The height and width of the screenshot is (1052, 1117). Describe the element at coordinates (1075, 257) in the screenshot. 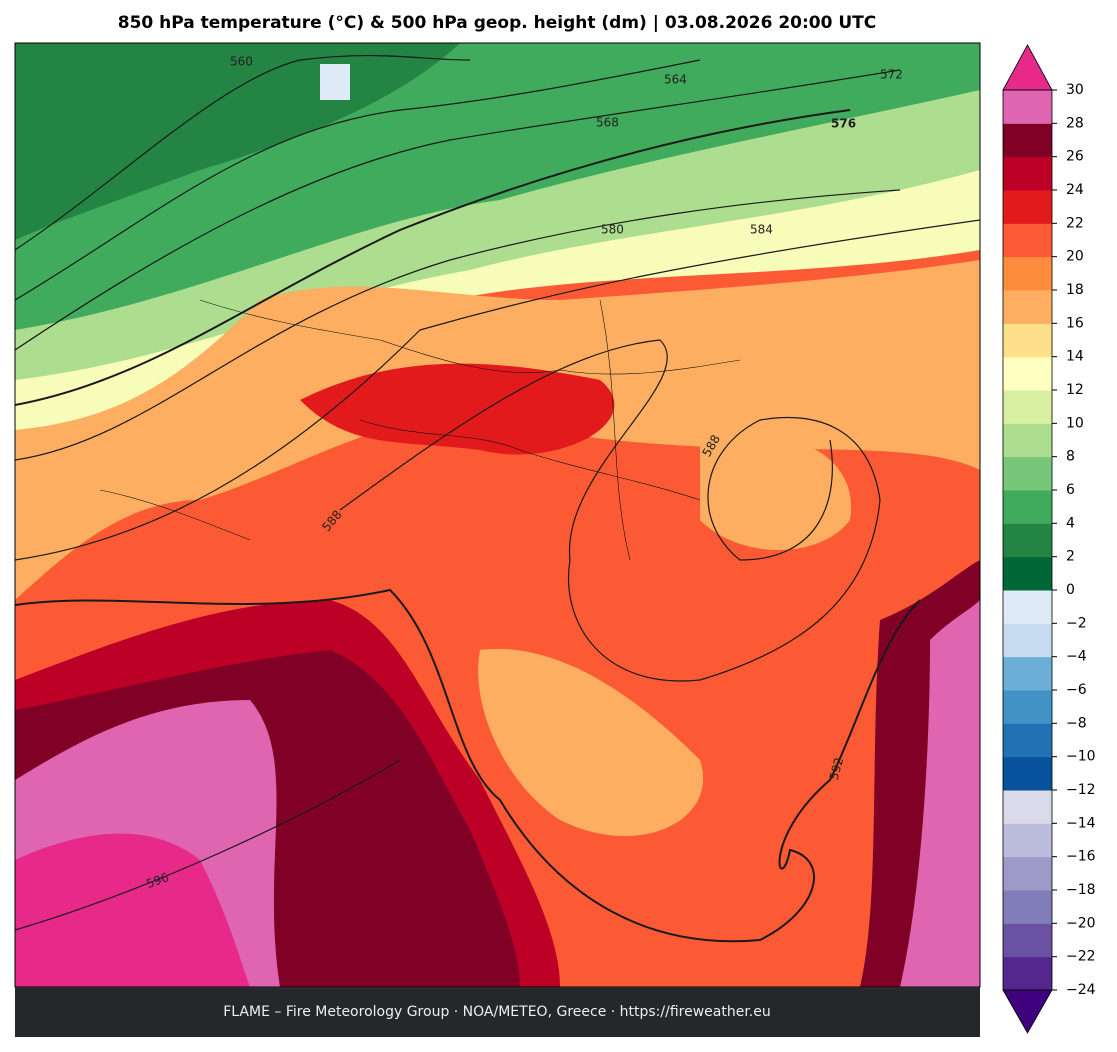

I see `colorbar-tick-label: 20` at that location.